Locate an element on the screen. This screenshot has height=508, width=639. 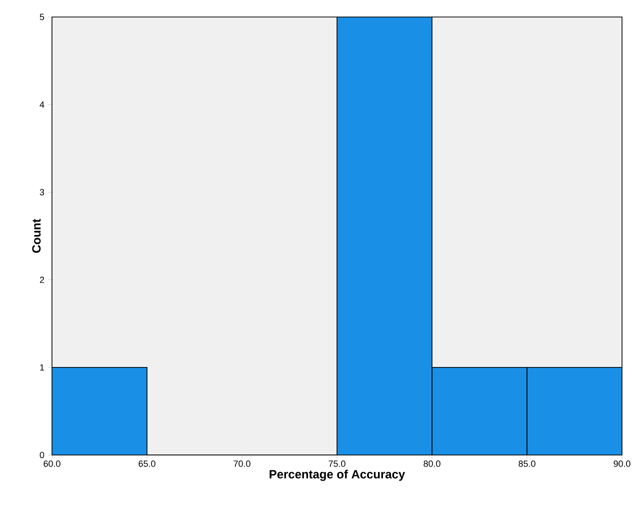
y-tick-label: 4 is located at coordinates (42, 105).